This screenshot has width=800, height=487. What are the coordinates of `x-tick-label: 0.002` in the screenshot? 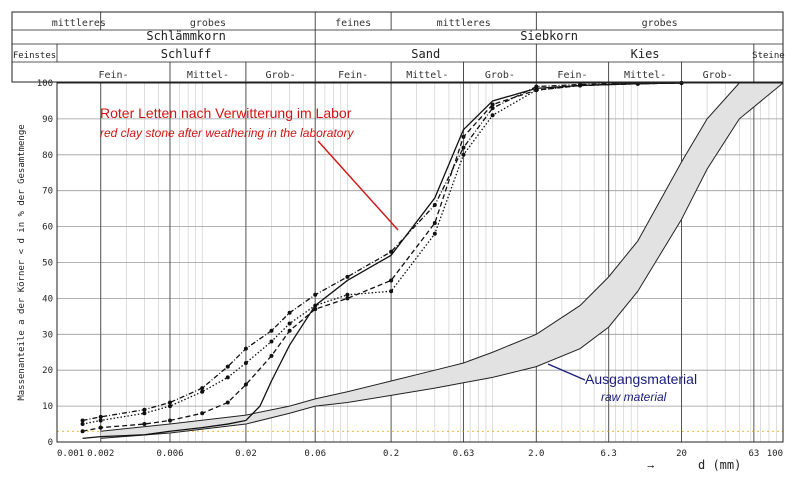 It's located at (100, 454).